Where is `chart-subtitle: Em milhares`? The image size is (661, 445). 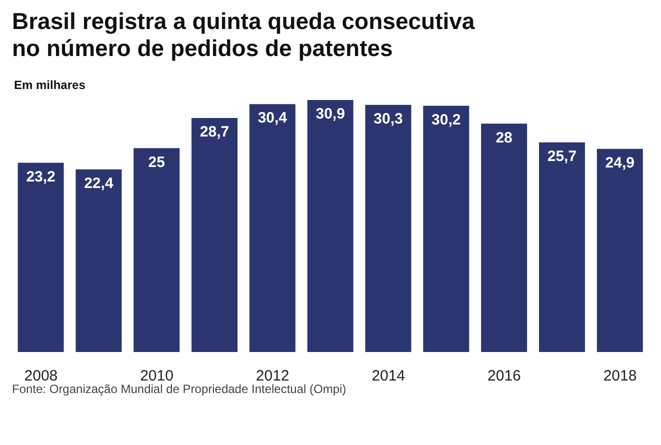 chart-subtitle: Em milhares is located at coordinates (50, 85).